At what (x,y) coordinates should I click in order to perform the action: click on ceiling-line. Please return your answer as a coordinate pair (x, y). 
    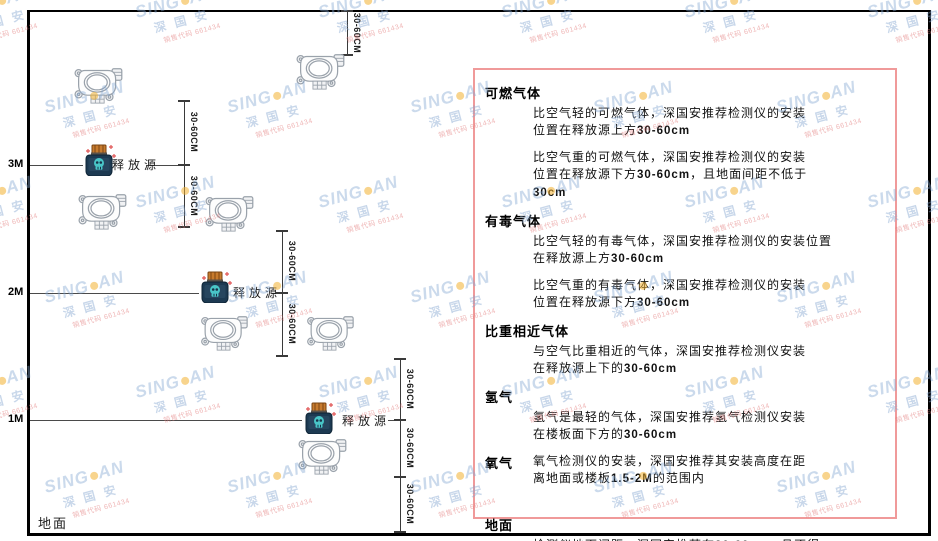
    Looking at the image, I should click on (479, 11).